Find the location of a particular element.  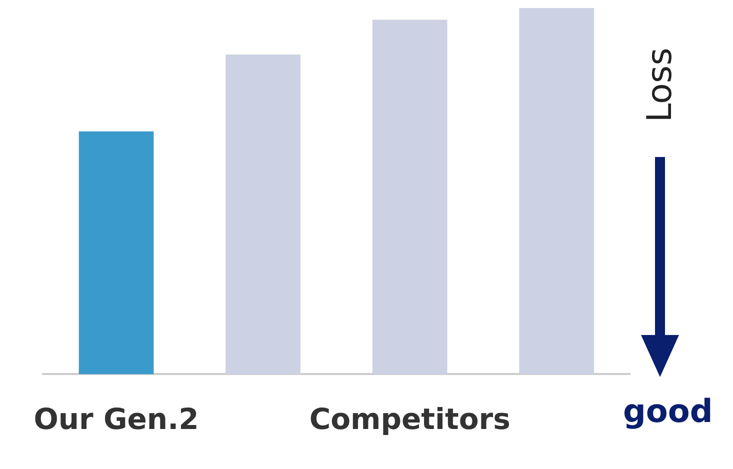

y-axis-title: Loss is located at coordinates (660, 85).